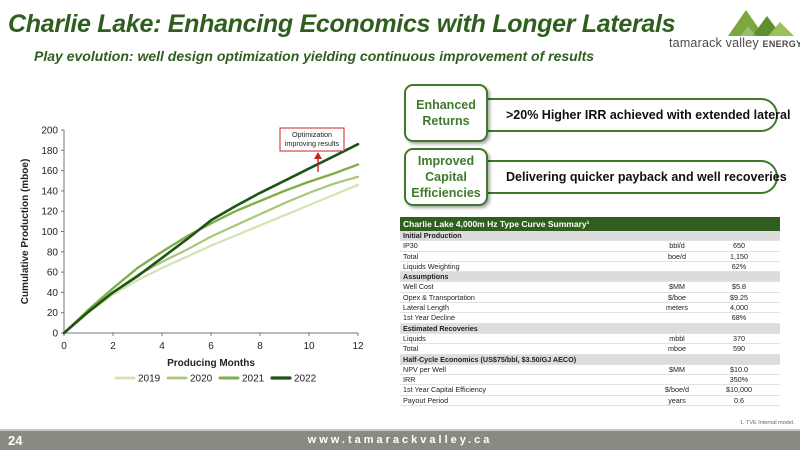  Describe the element at coordinates (739, 287) in the screenshot. I see `table-cell-value: $5.8` at that location.